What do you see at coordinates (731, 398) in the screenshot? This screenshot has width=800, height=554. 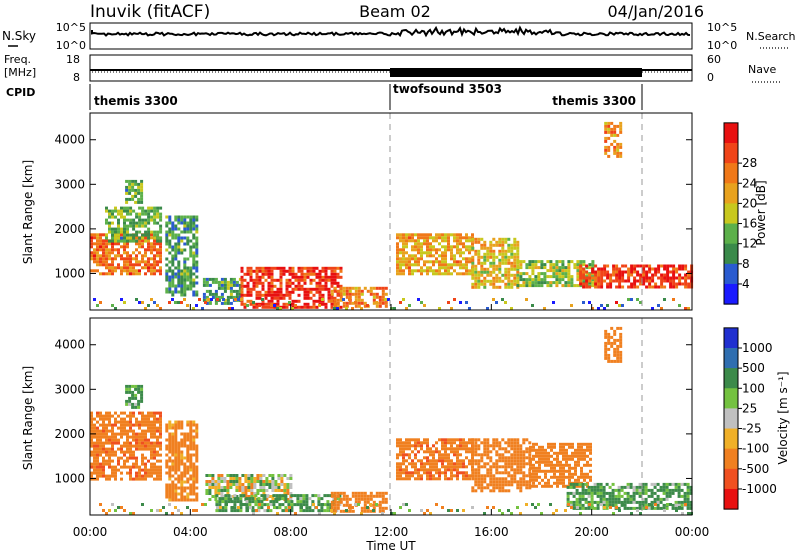 I see `colorbar-swatch` at bounding box center [731, 398].